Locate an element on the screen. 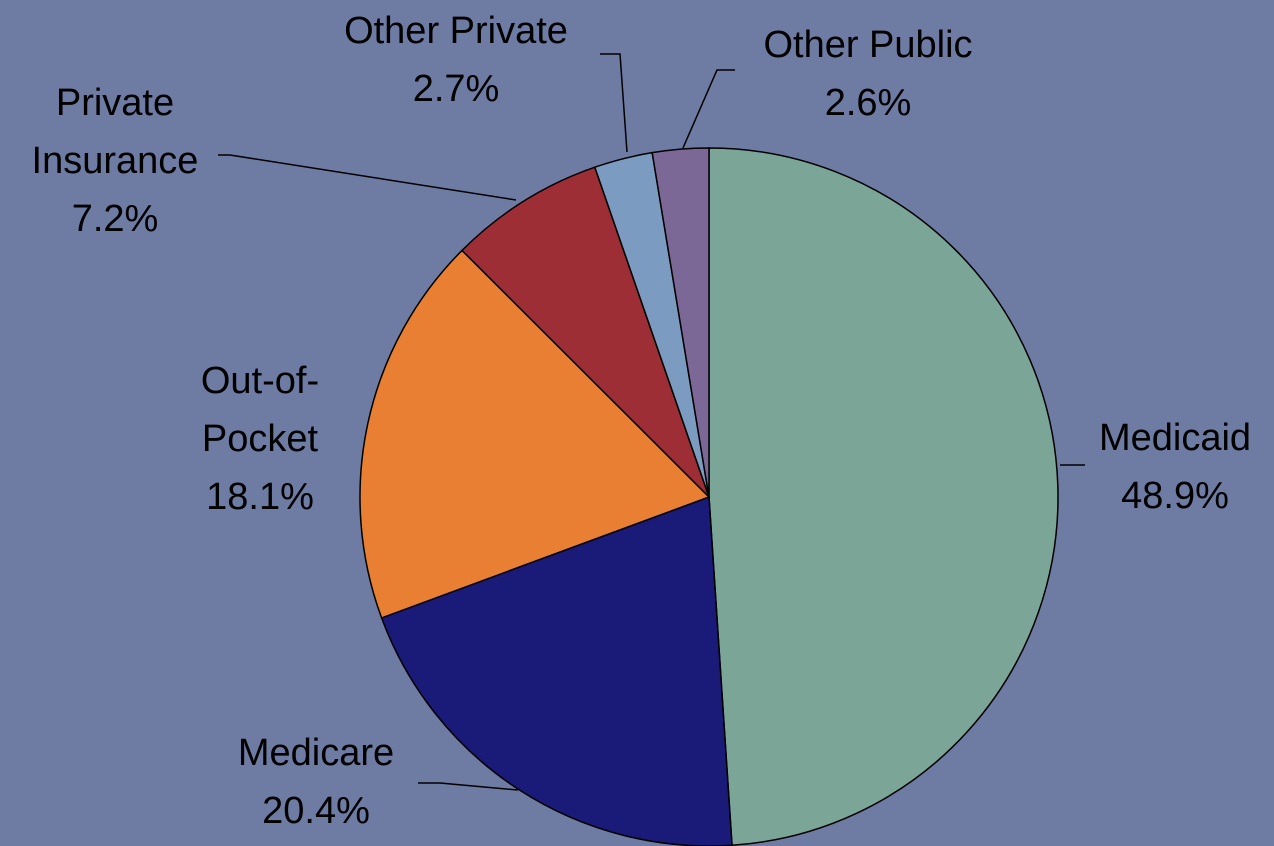 The height and width of the screenshot is (846, 1274). category-label: Out-of- is located at coordinates (260, 381).